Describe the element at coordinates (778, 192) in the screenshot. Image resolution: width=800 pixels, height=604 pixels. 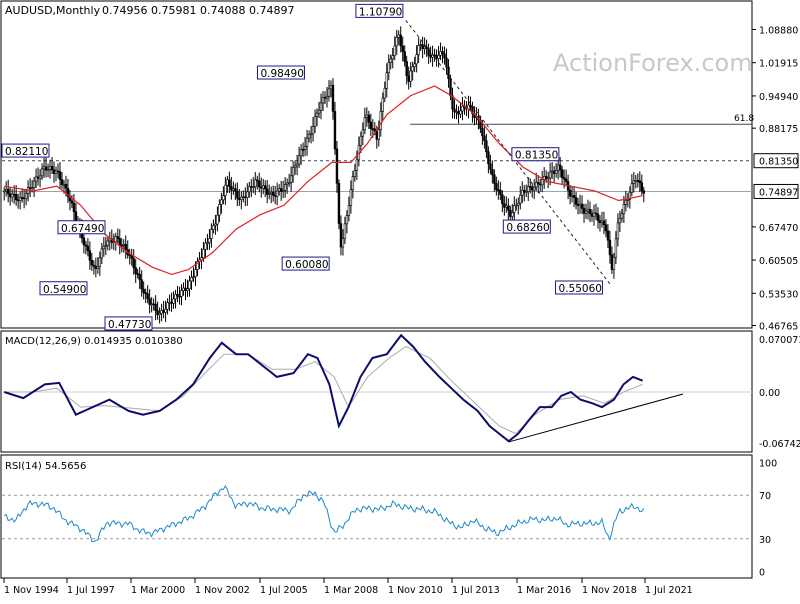
I see `price-tick-label: 0.74897` at that location.